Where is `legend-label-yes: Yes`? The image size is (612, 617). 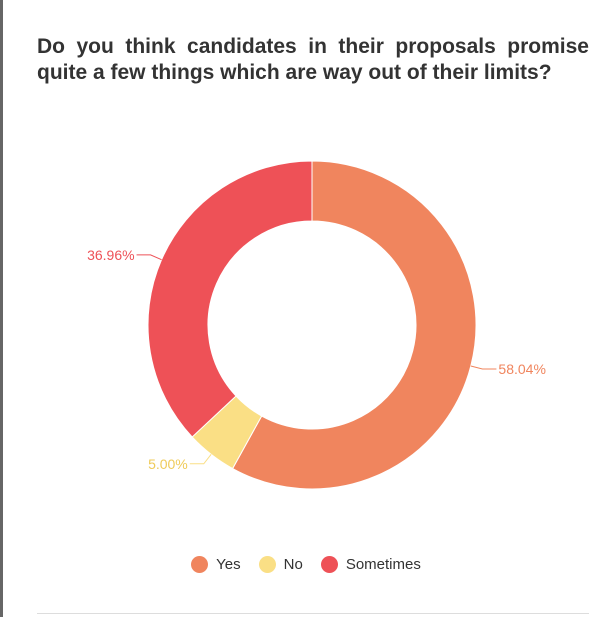
legend-label-yes: Yes is located at coordinates (228, 564).